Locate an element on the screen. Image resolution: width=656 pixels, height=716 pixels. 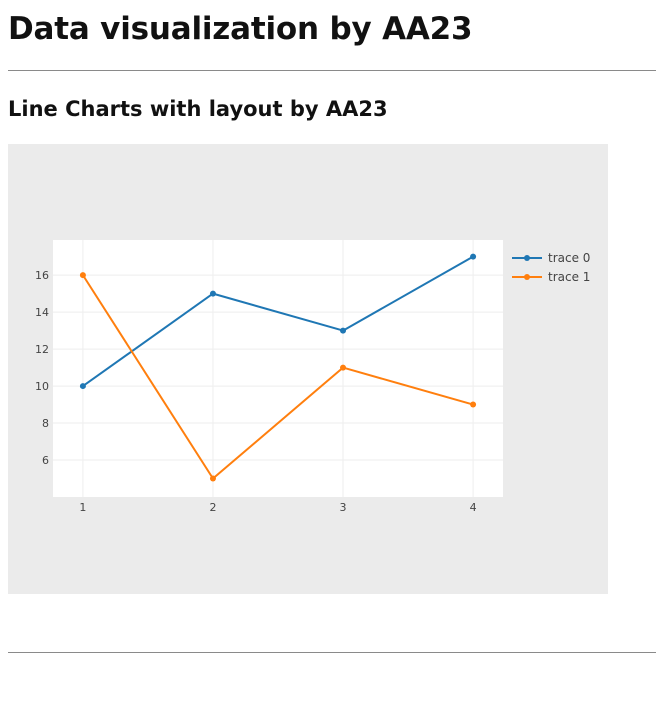
legend-item: trace 0 is located at coordinates (551, 258).